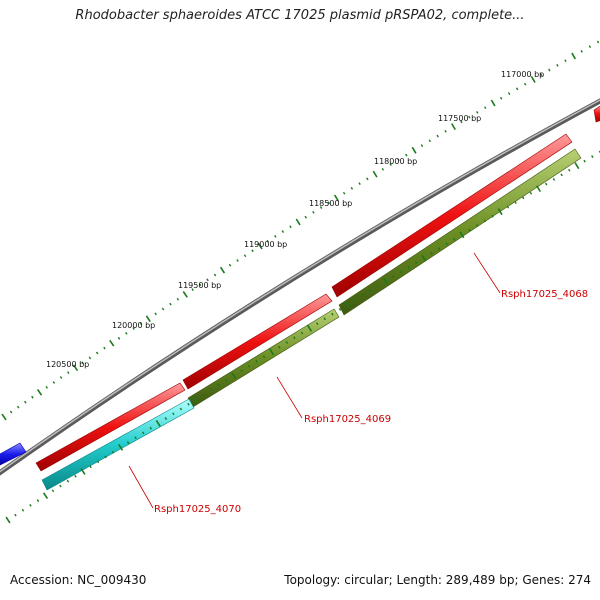 The image size is (600, 600). Describe the element at coordinates (257, 341) in the screenshot. I see `gene-feature-red-middle` at that location.